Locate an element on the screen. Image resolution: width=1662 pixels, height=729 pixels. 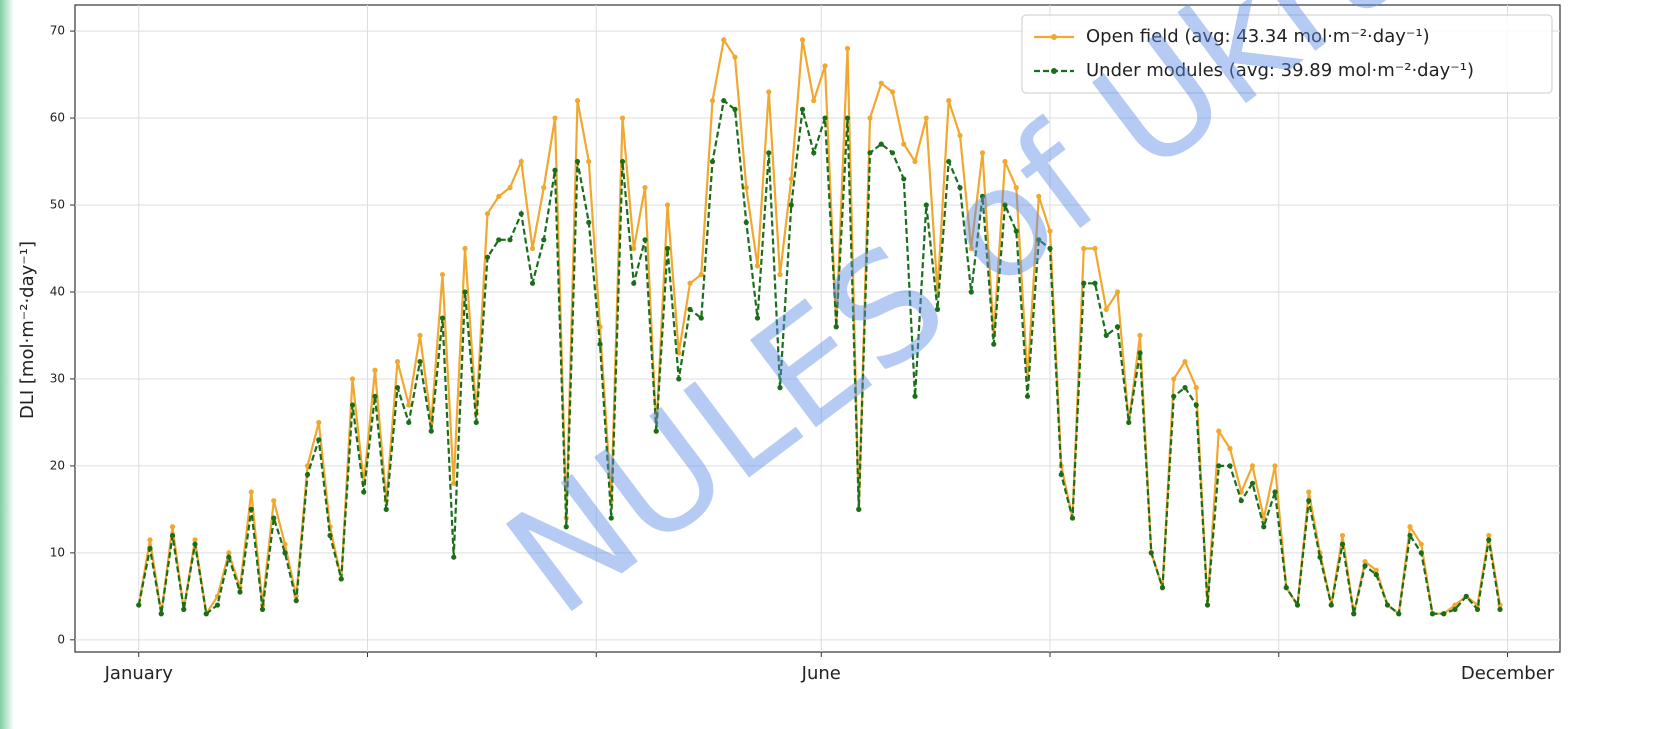
y-tick-label: 60 is located at coordinates (57, 118).